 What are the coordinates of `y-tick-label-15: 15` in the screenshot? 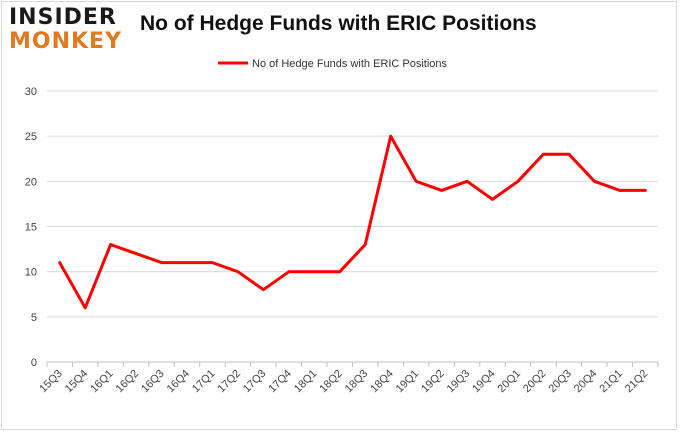 It's located at (31, 228).